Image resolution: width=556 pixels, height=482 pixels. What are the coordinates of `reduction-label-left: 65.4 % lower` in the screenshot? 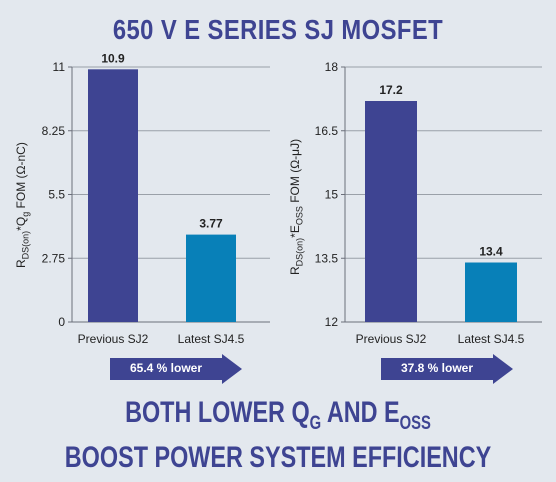 It's located at (166, 368).